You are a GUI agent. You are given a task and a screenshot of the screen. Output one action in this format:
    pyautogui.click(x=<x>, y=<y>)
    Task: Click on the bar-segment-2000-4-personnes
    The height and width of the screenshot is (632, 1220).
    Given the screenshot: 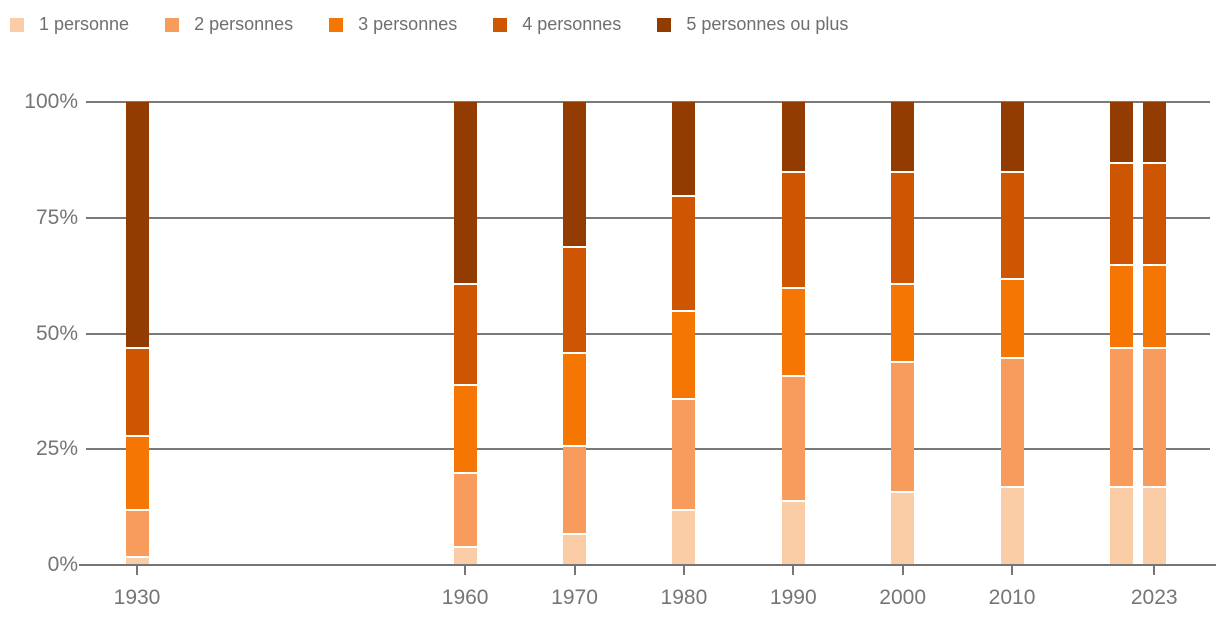 What is the action you would take?
    pyautogui.click(x=902, y=227)
    